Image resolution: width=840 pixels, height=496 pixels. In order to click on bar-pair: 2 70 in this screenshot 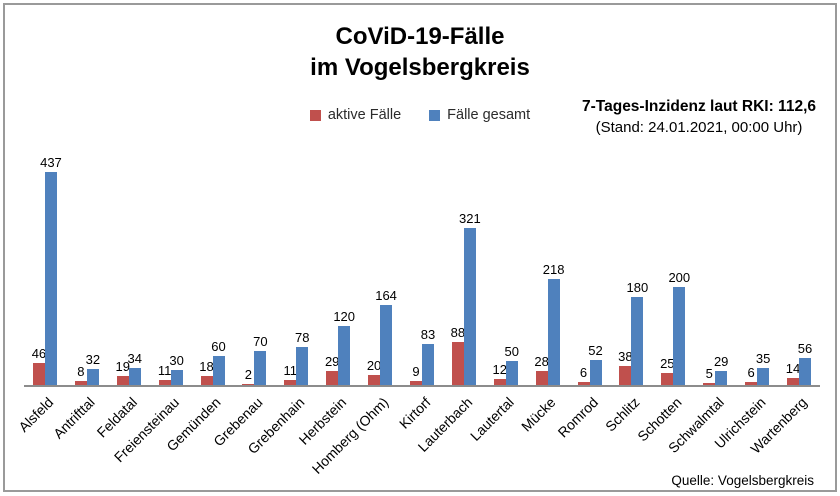, I will do `click(255, 359)`.